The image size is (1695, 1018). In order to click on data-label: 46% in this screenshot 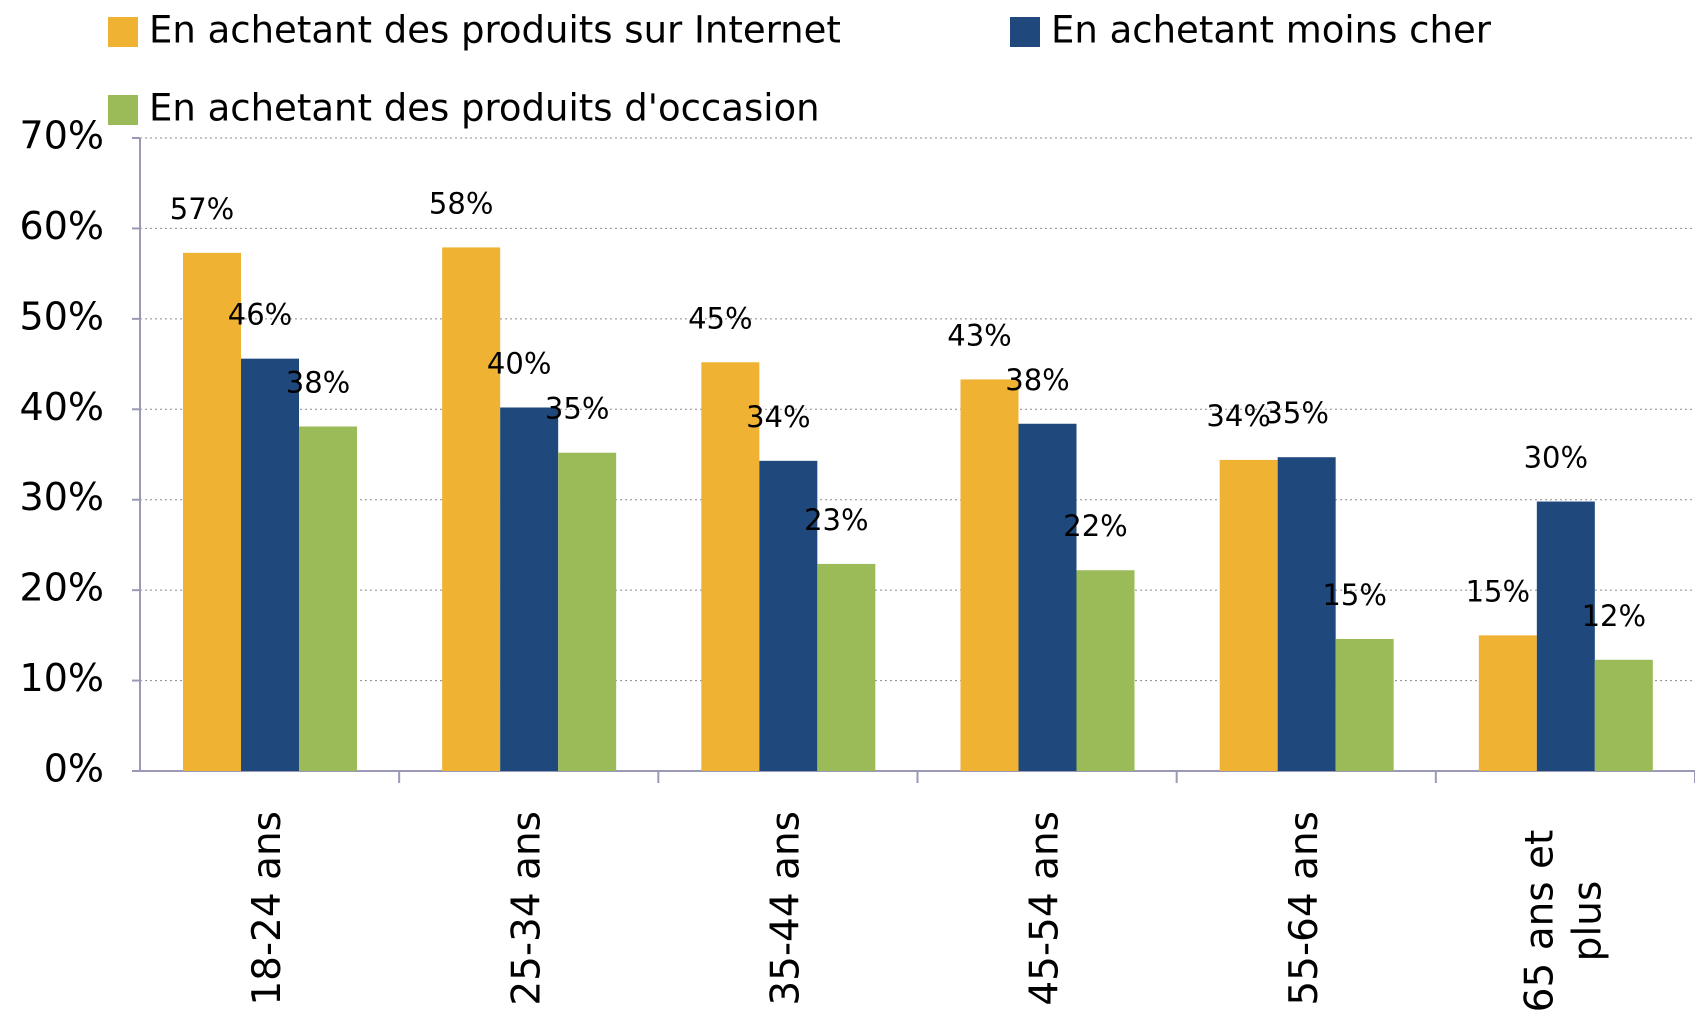, I will do `click(260, 315)`.